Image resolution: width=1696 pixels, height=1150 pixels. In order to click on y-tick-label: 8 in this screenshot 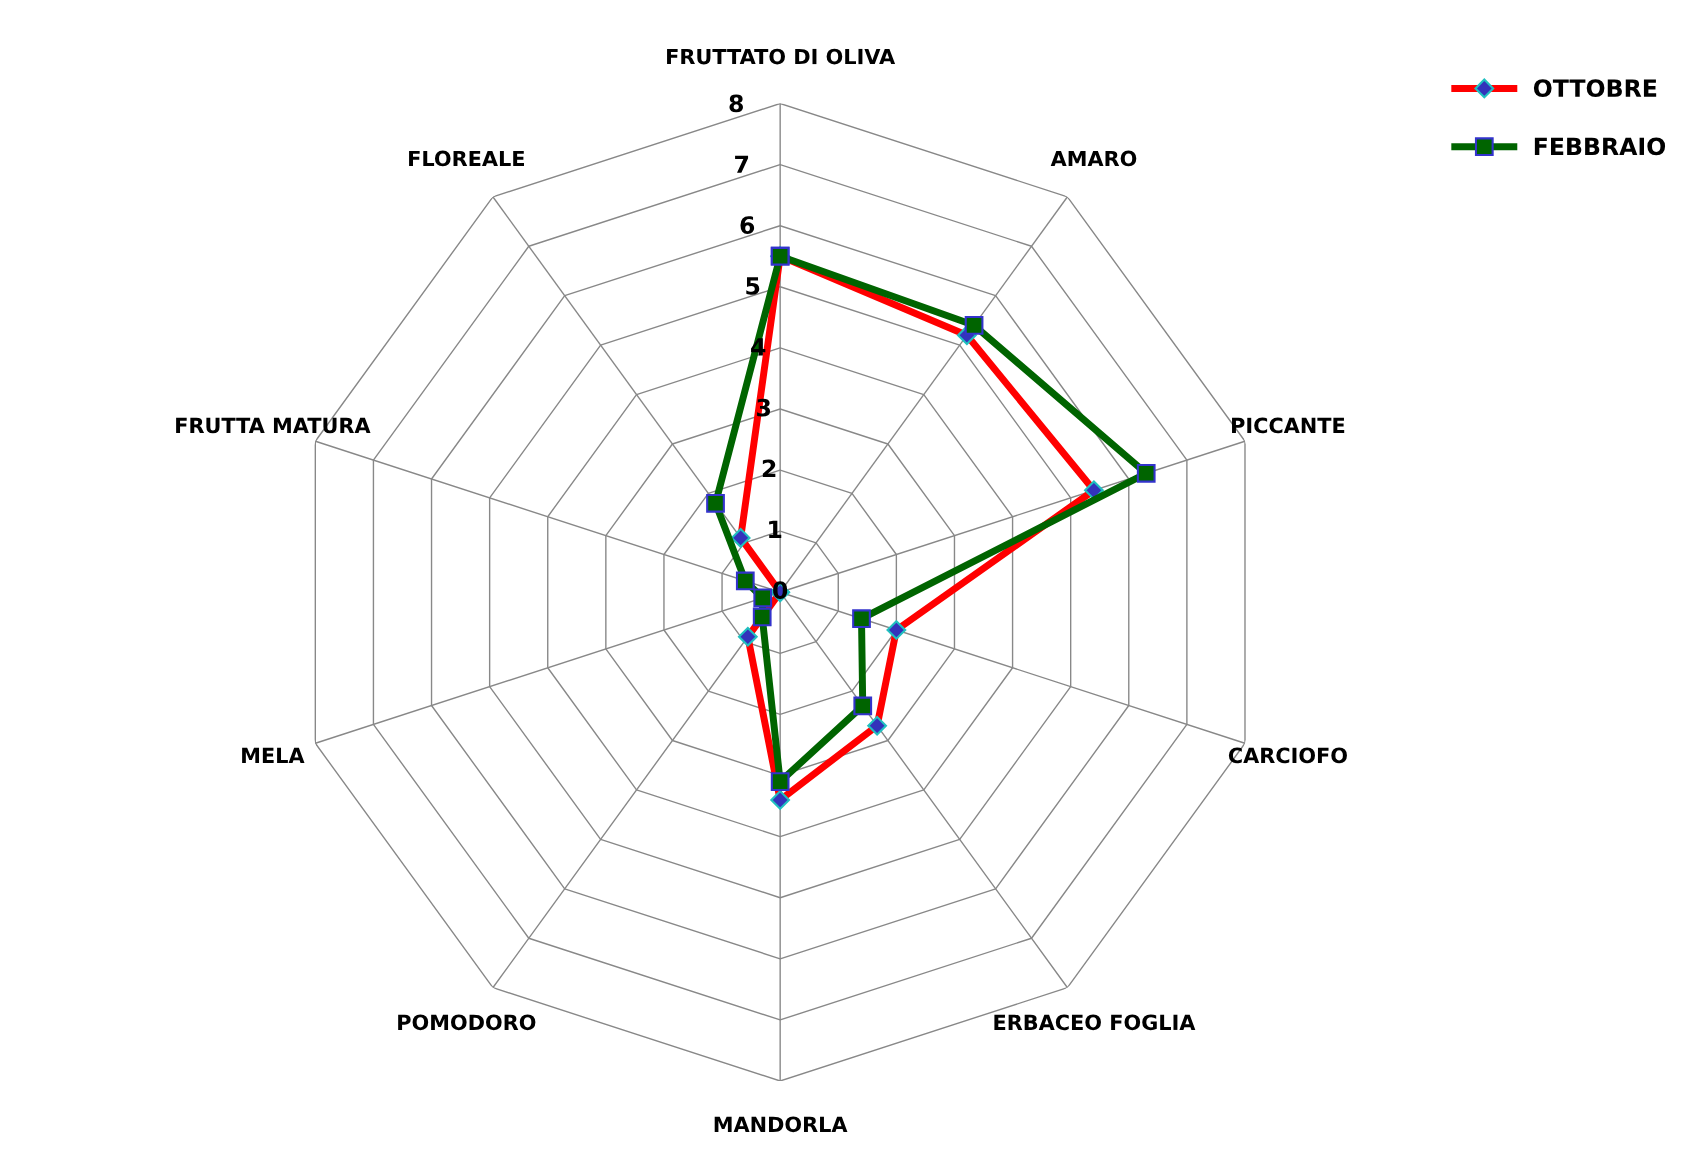, I will do `click(736, 103)`.